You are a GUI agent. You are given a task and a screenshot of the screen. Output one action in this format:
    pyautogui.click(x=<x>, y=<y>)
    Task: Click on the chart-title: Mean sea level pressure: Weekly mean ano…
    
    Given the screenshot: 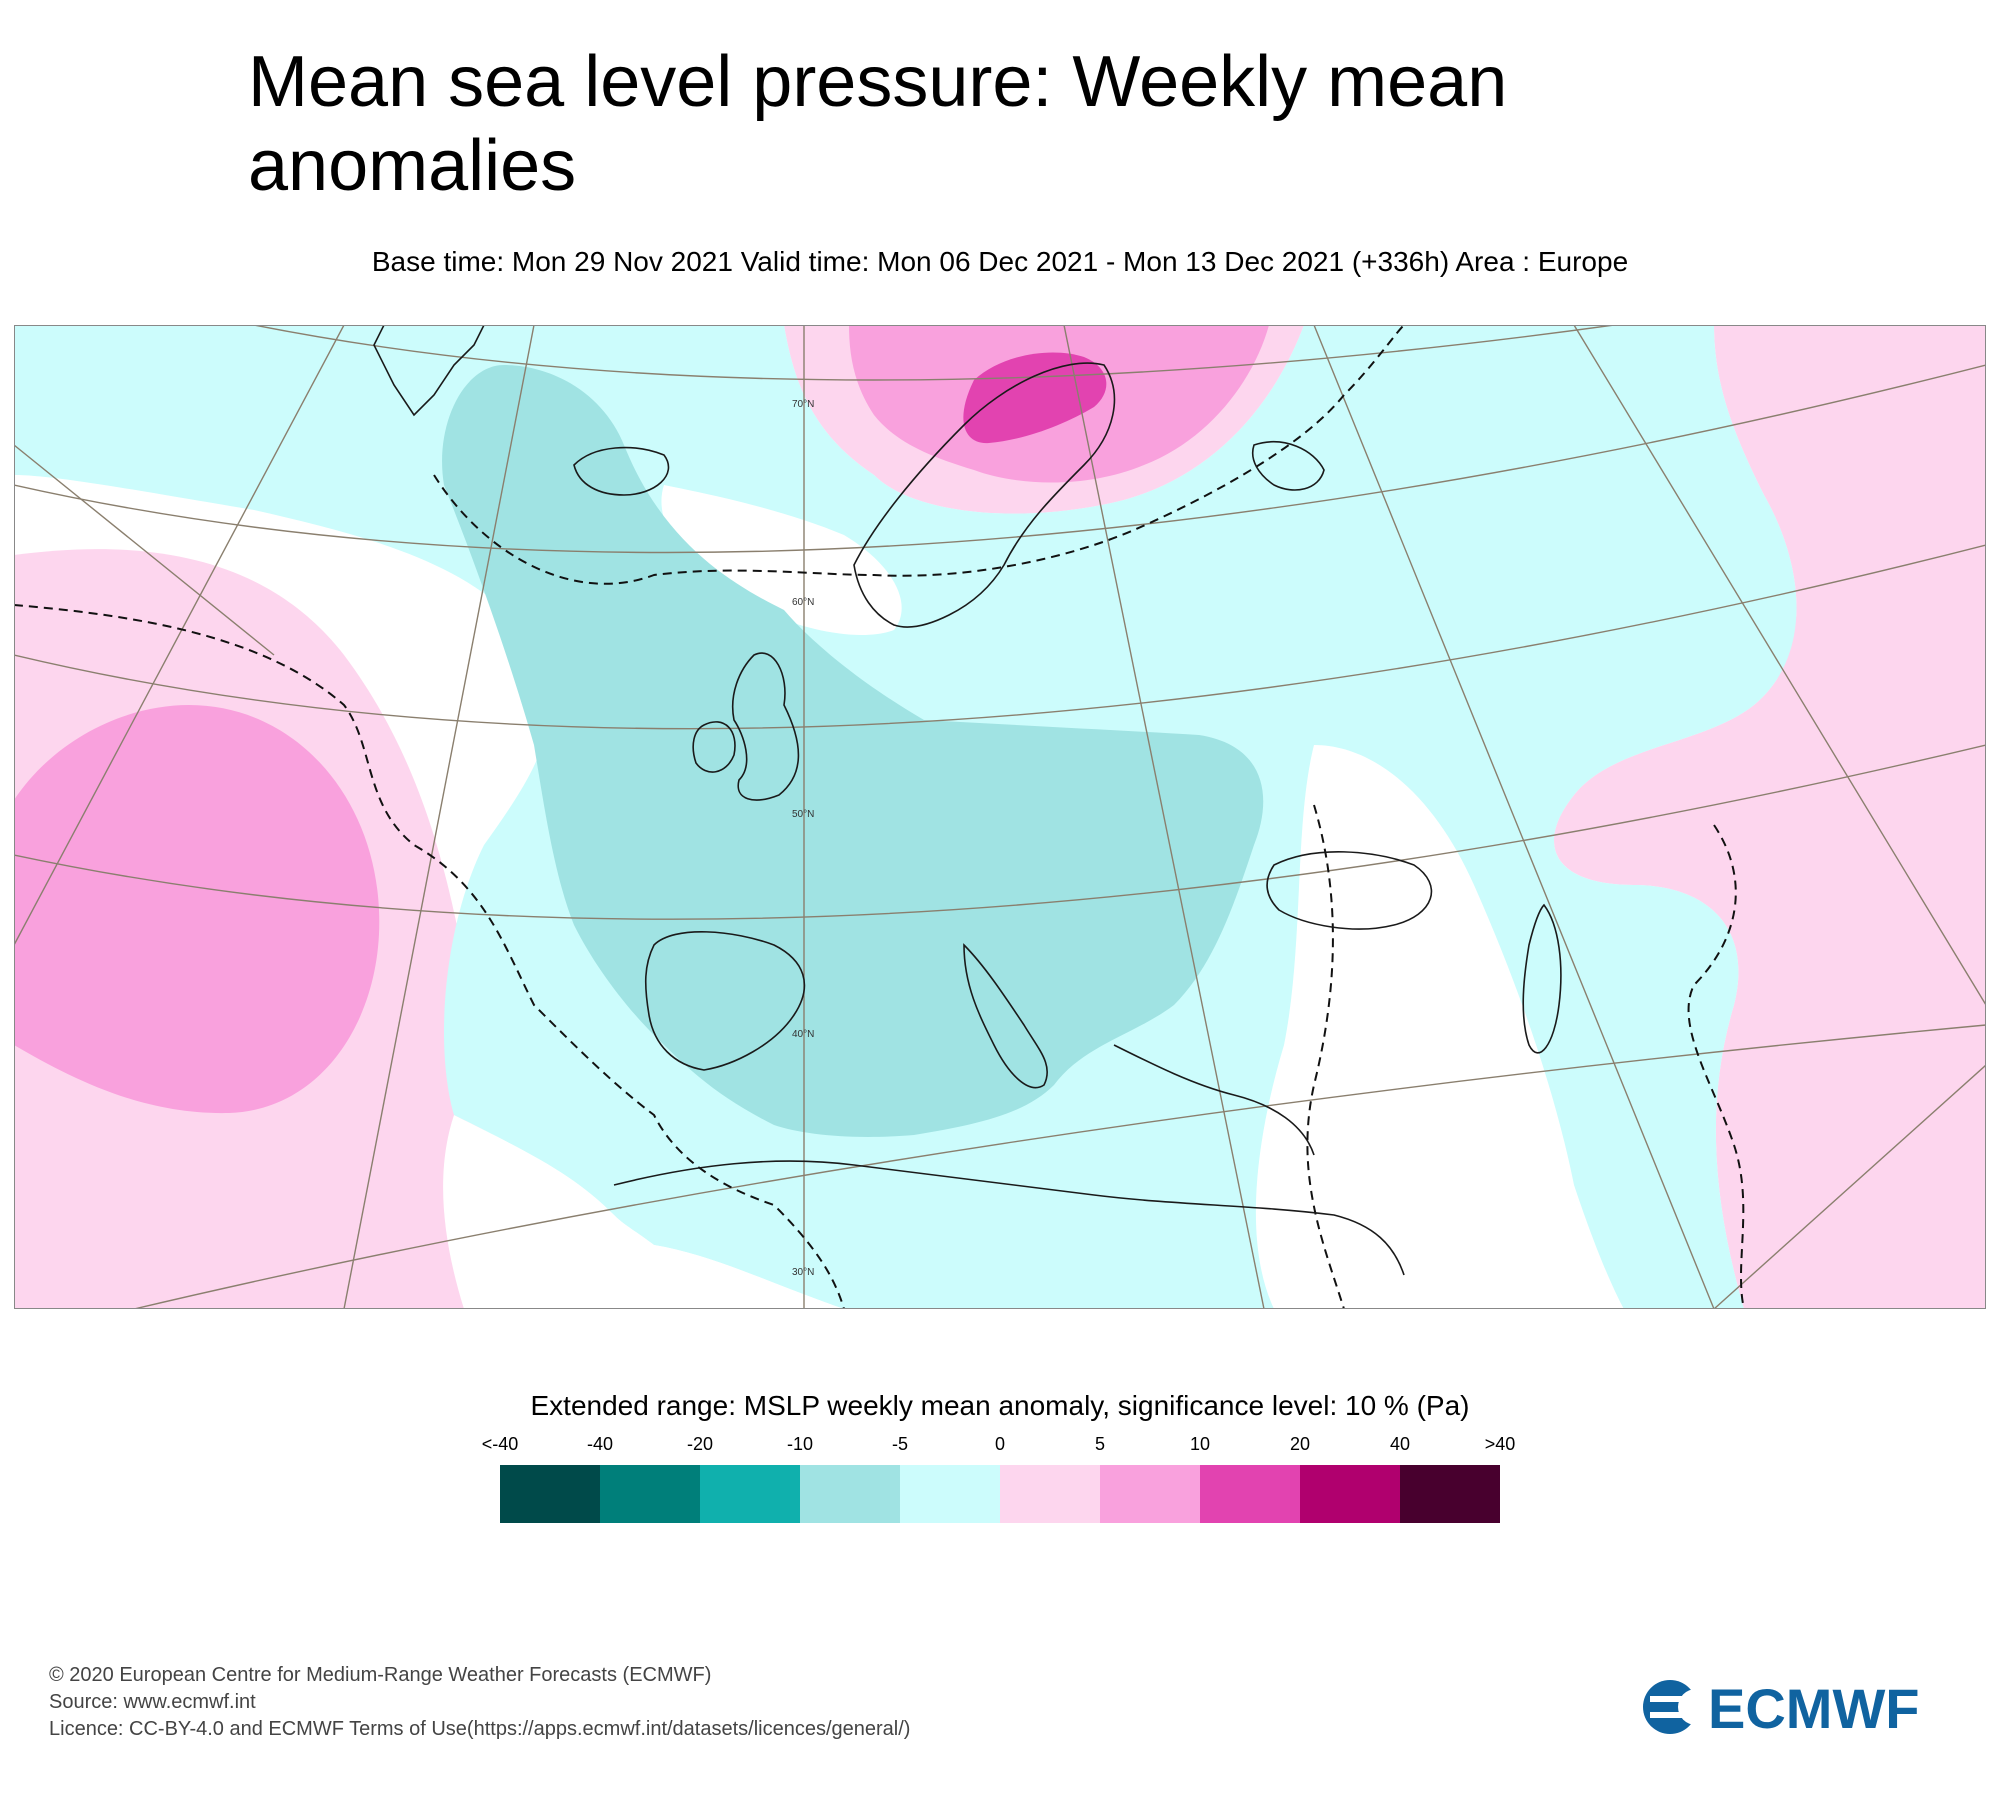 What is the action you would take?
    pyautogui.click(x=878, y=124)
    